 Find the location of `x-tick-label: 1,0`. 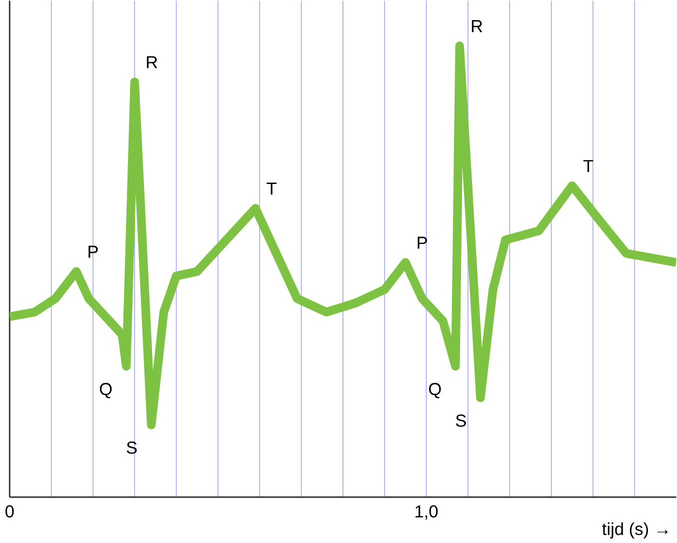

x-tick-label: 1,0 is located at coordinates (427, 512).